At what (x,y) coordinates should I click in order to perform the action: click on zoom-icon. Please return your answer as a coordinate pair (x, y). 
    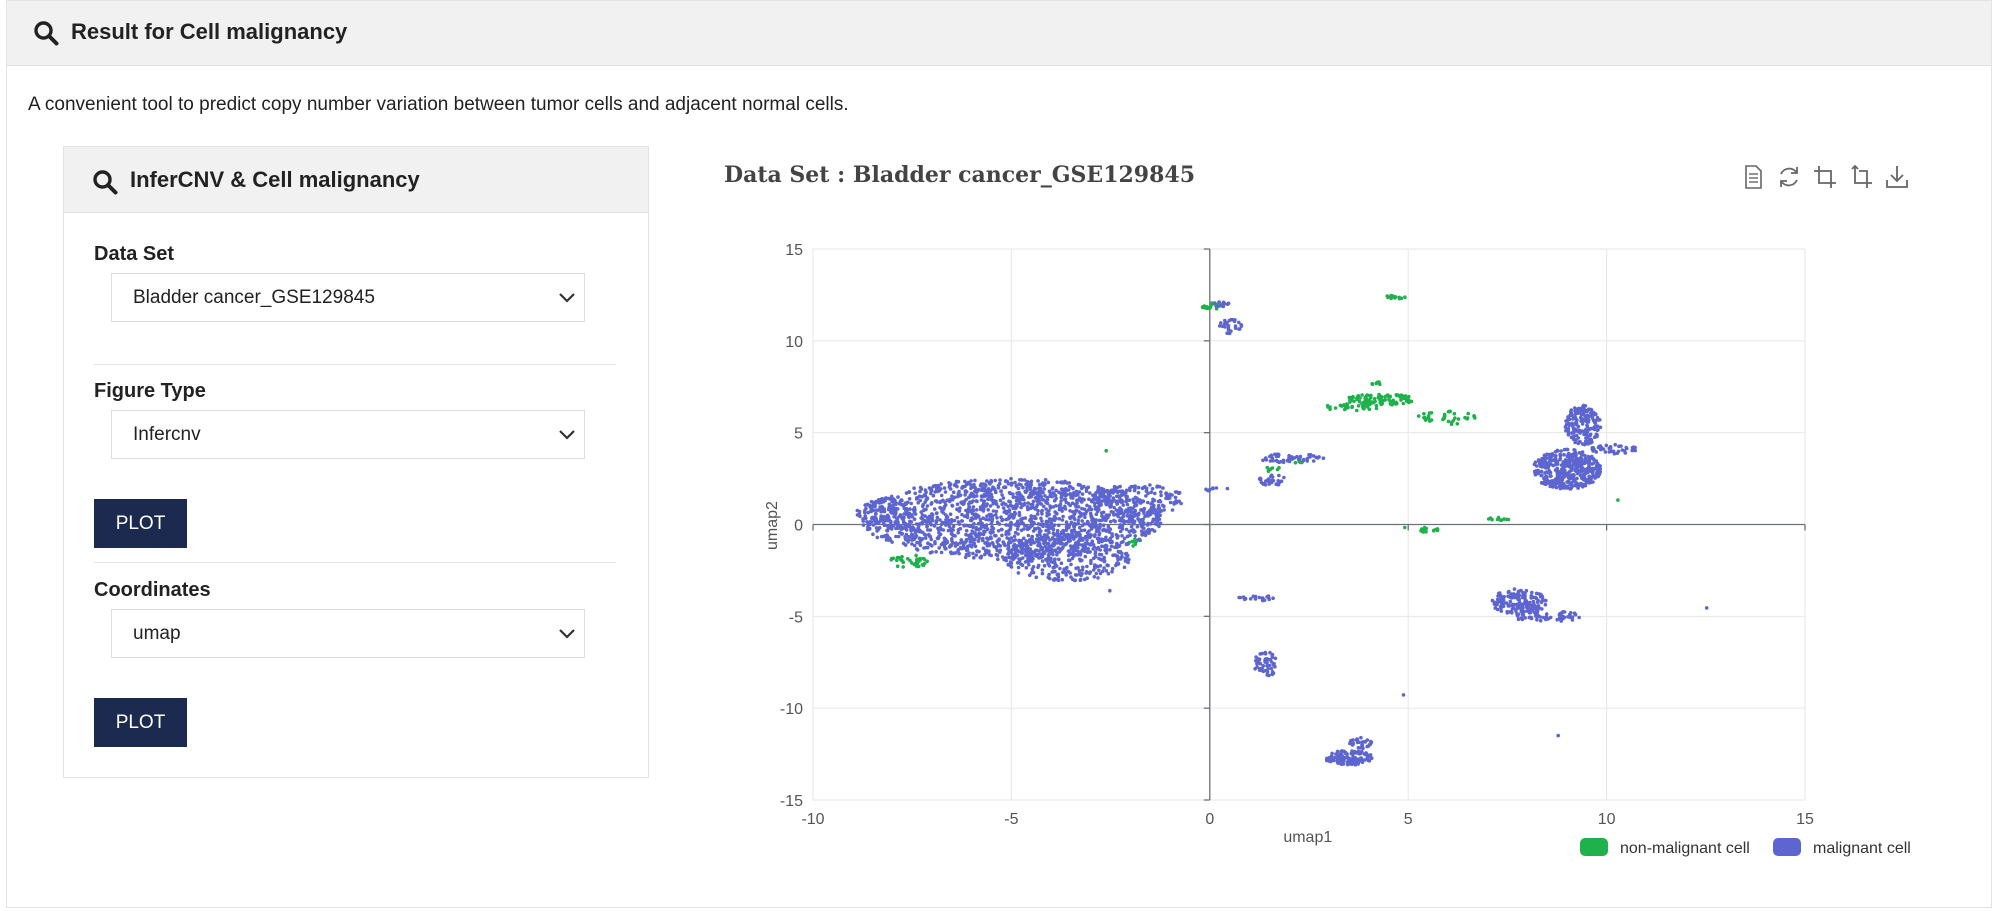
    Looking at the image, I should click on (1826, 178).